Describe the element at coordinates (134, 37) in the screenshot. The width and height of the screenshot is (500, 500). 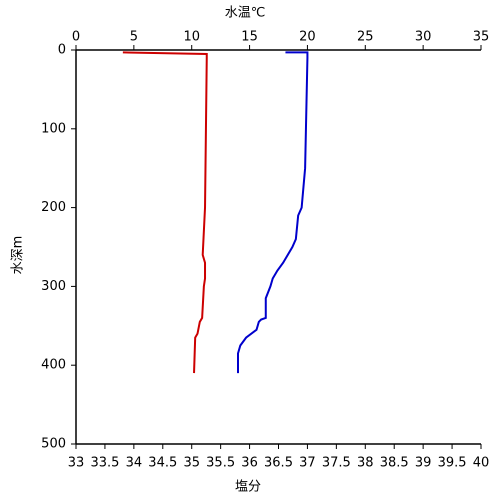
I see `x2-tick-label: 5` at that location.